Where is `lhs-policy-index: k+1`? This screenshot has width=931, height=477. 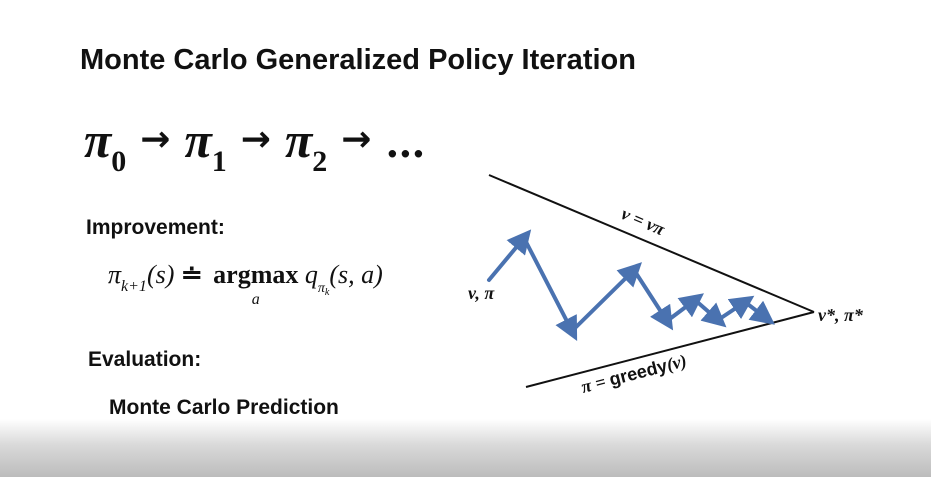
lhs-policy-index: k+1 is located at coordinates (134, 286).